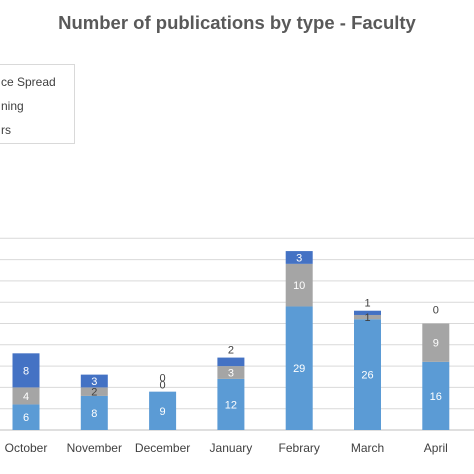 The width and height of the screenshot is (474, 474). I want to click on chart-title: Number of publications by type - Faculty, so click(237, 22).